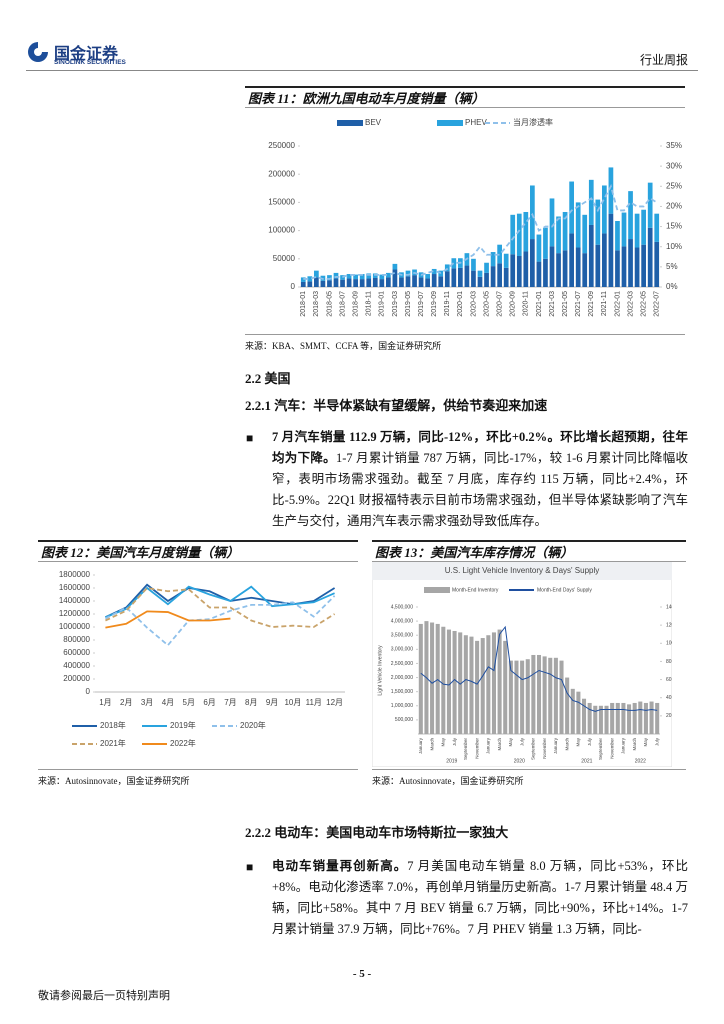  What do you see at coordinates (402, 607) in the screenshot?
I see `y-tick-label: 4,500,000` at bounding box center [402, 607].